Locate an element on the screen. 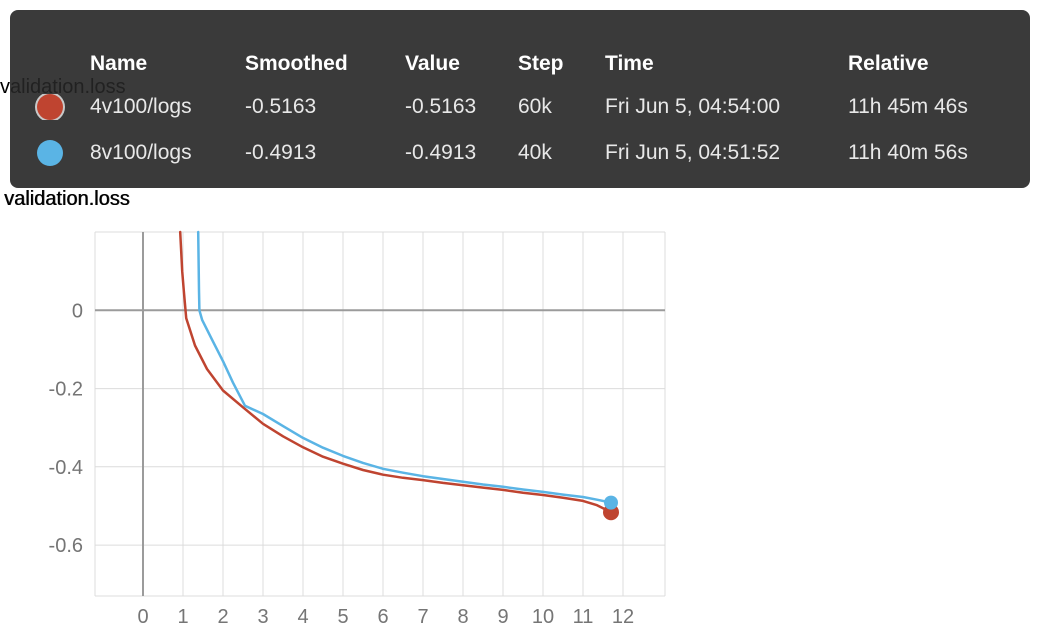  run-value: -0.5163 is located at coordinates (441, 106).